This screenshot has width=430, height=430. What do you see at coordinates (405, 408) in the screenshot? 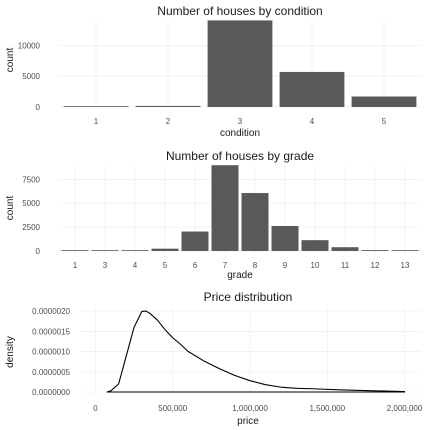
I see `x-tick-label: 2,000,000` at bounding box center [405, 408].